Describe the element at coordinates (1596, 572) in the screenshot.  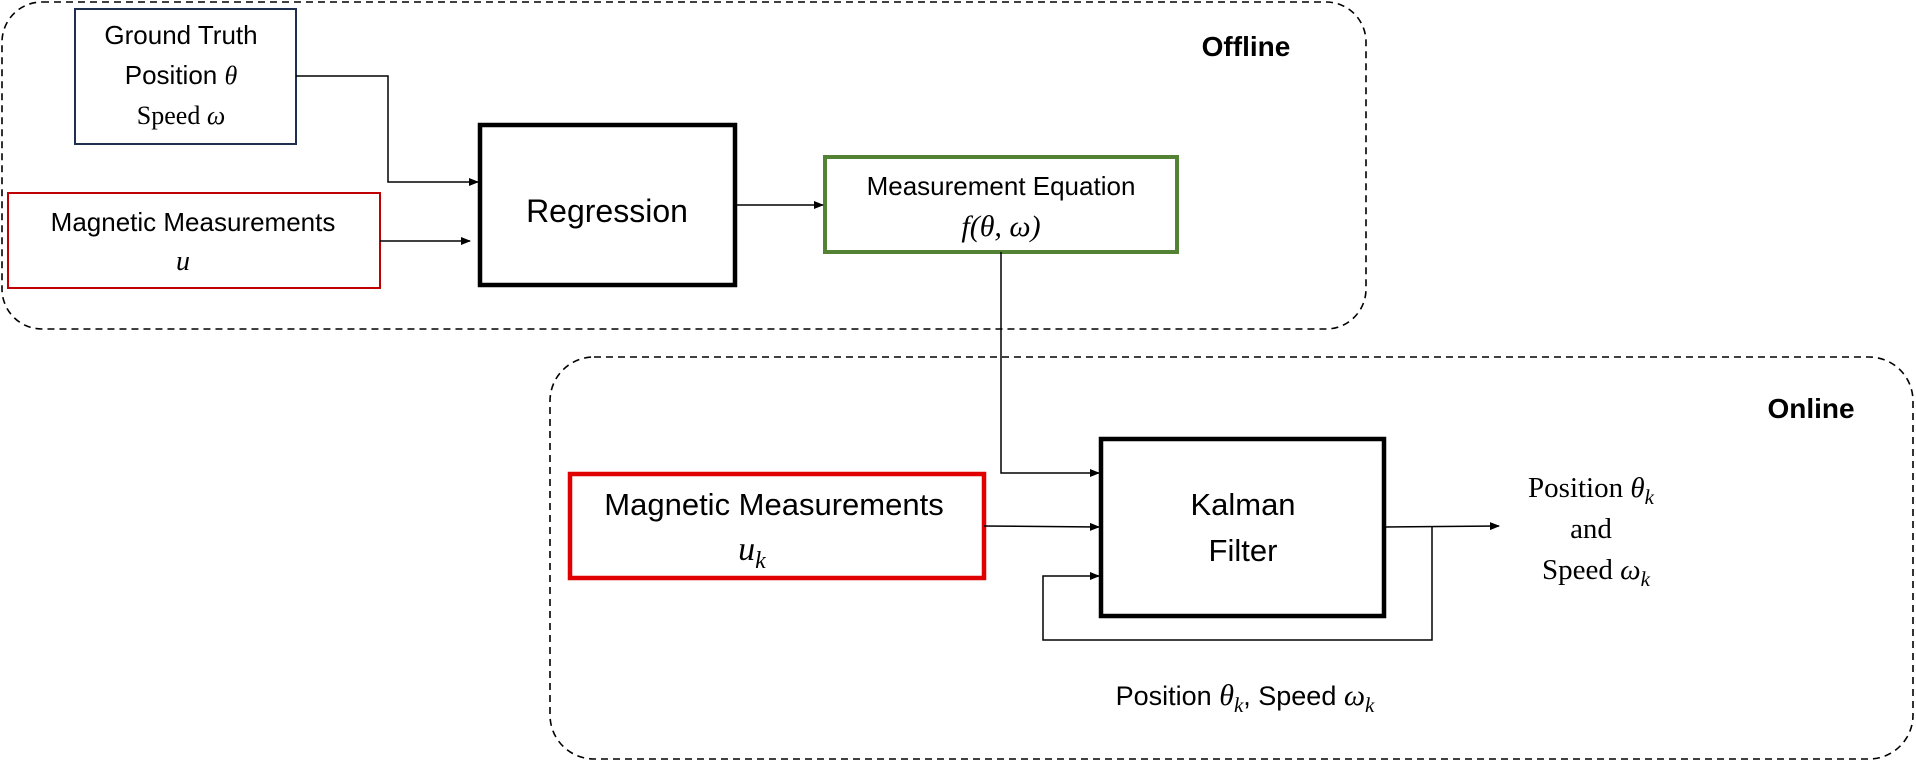
I see `output-speed: Speed ωk` at that location.